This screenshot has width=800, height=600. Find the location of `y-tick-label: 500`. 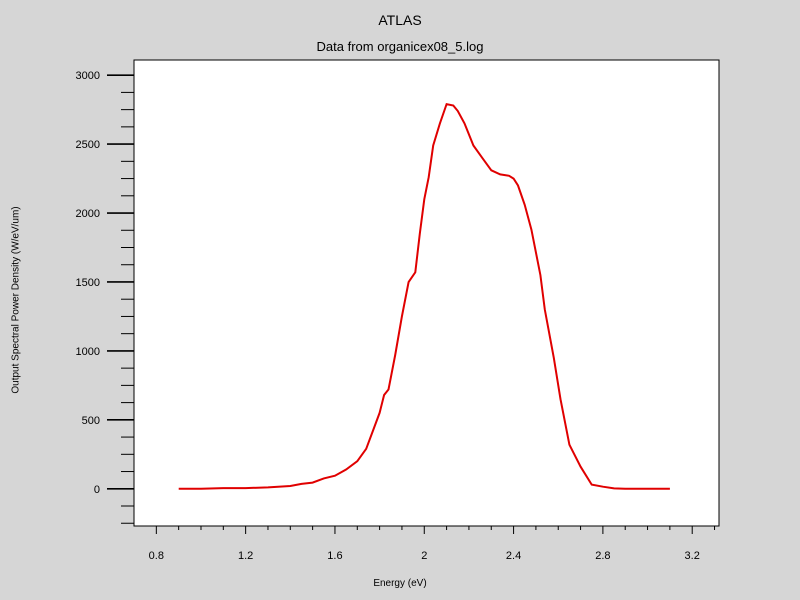

y-tick-label: 500 is located at coordinates (91, 421).